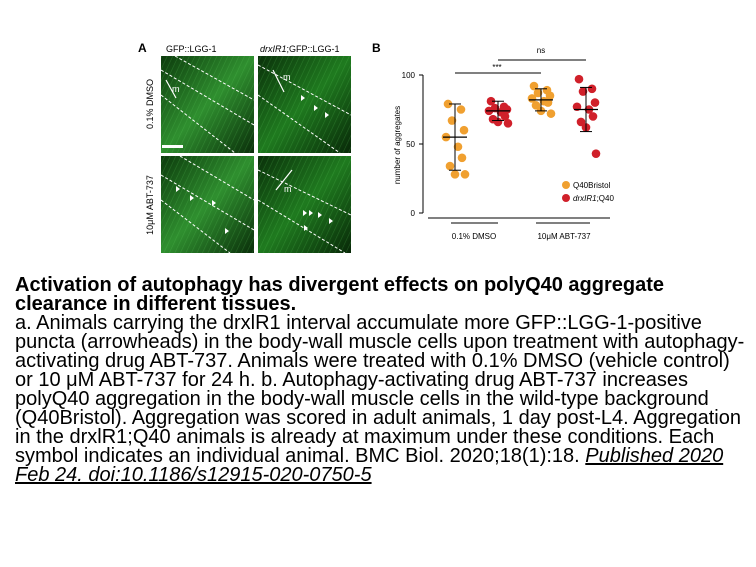 The height and width of the screenshot is (567, 756). I want to click on col1-label: GFP::LGG-1, so click(191, 49).